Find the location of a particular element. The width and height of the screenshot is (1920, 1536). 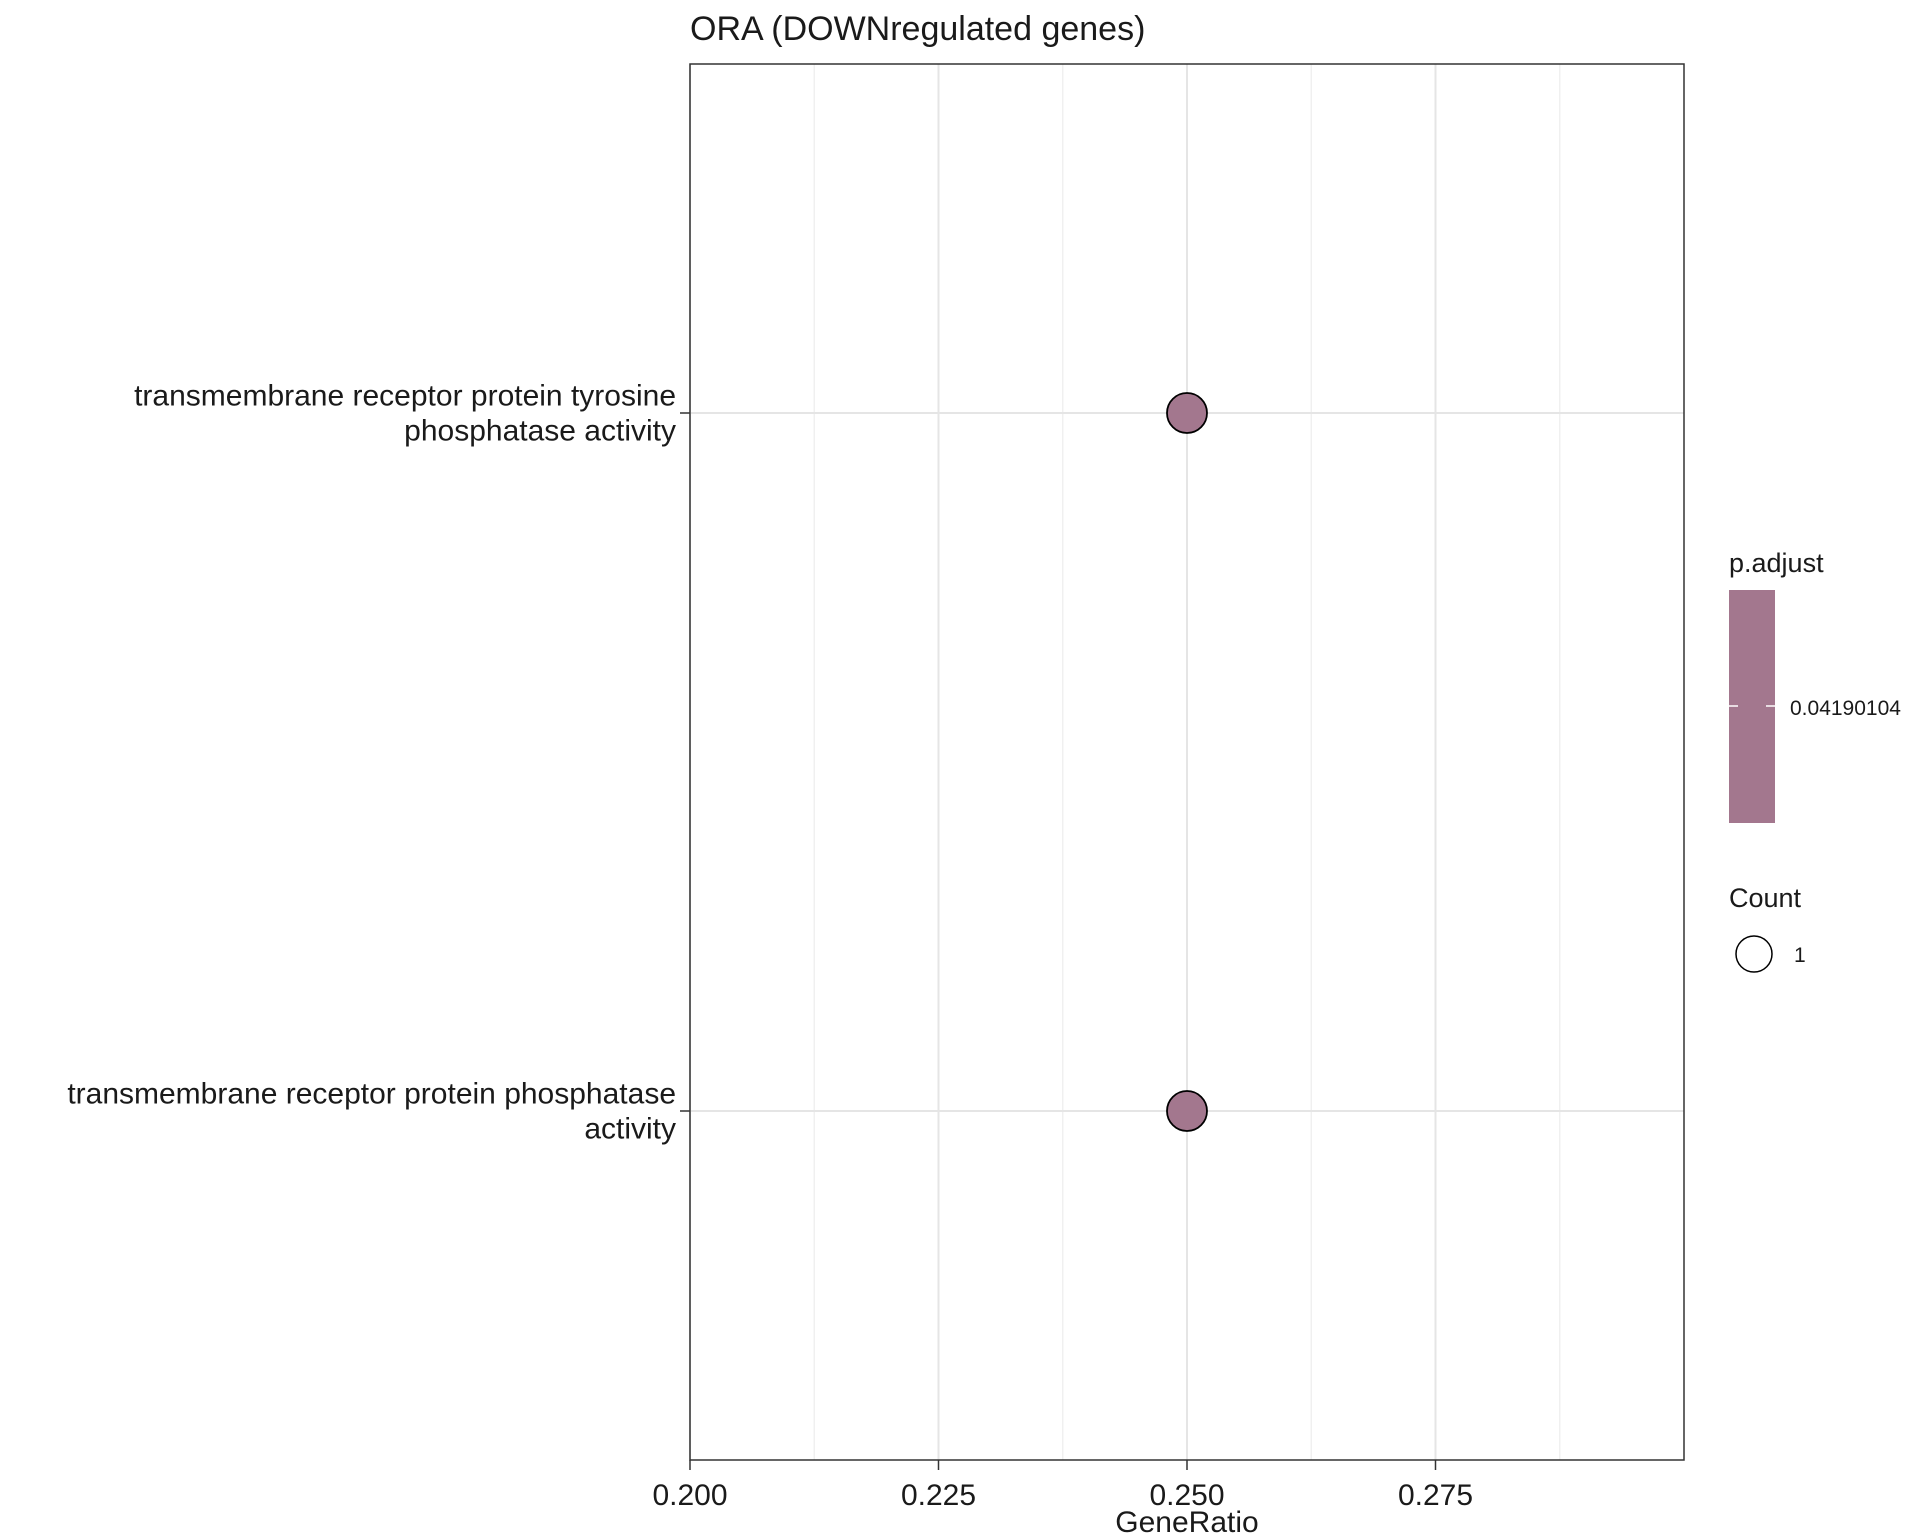

chart-title: ORA (DOWNregulated genes) is located at coordinates (917, 29).